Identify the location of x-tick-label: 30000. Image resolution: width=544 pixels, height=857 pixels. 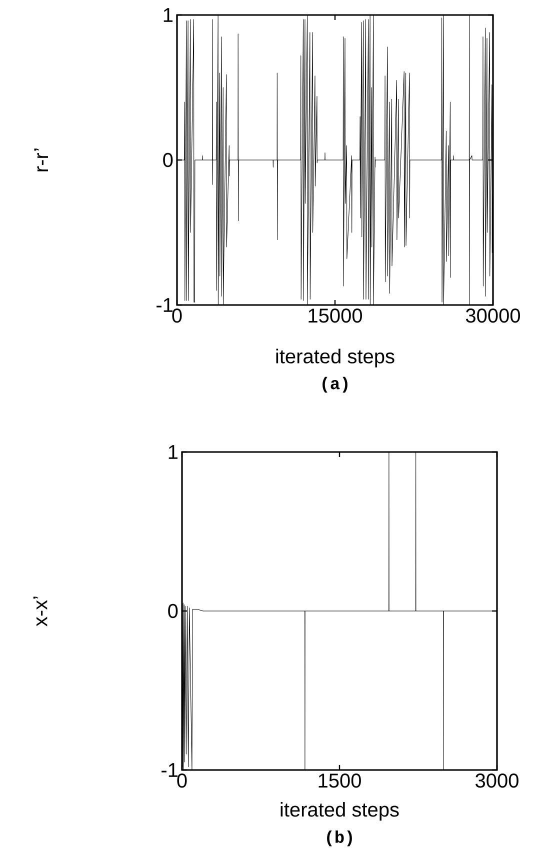
(493, 315).